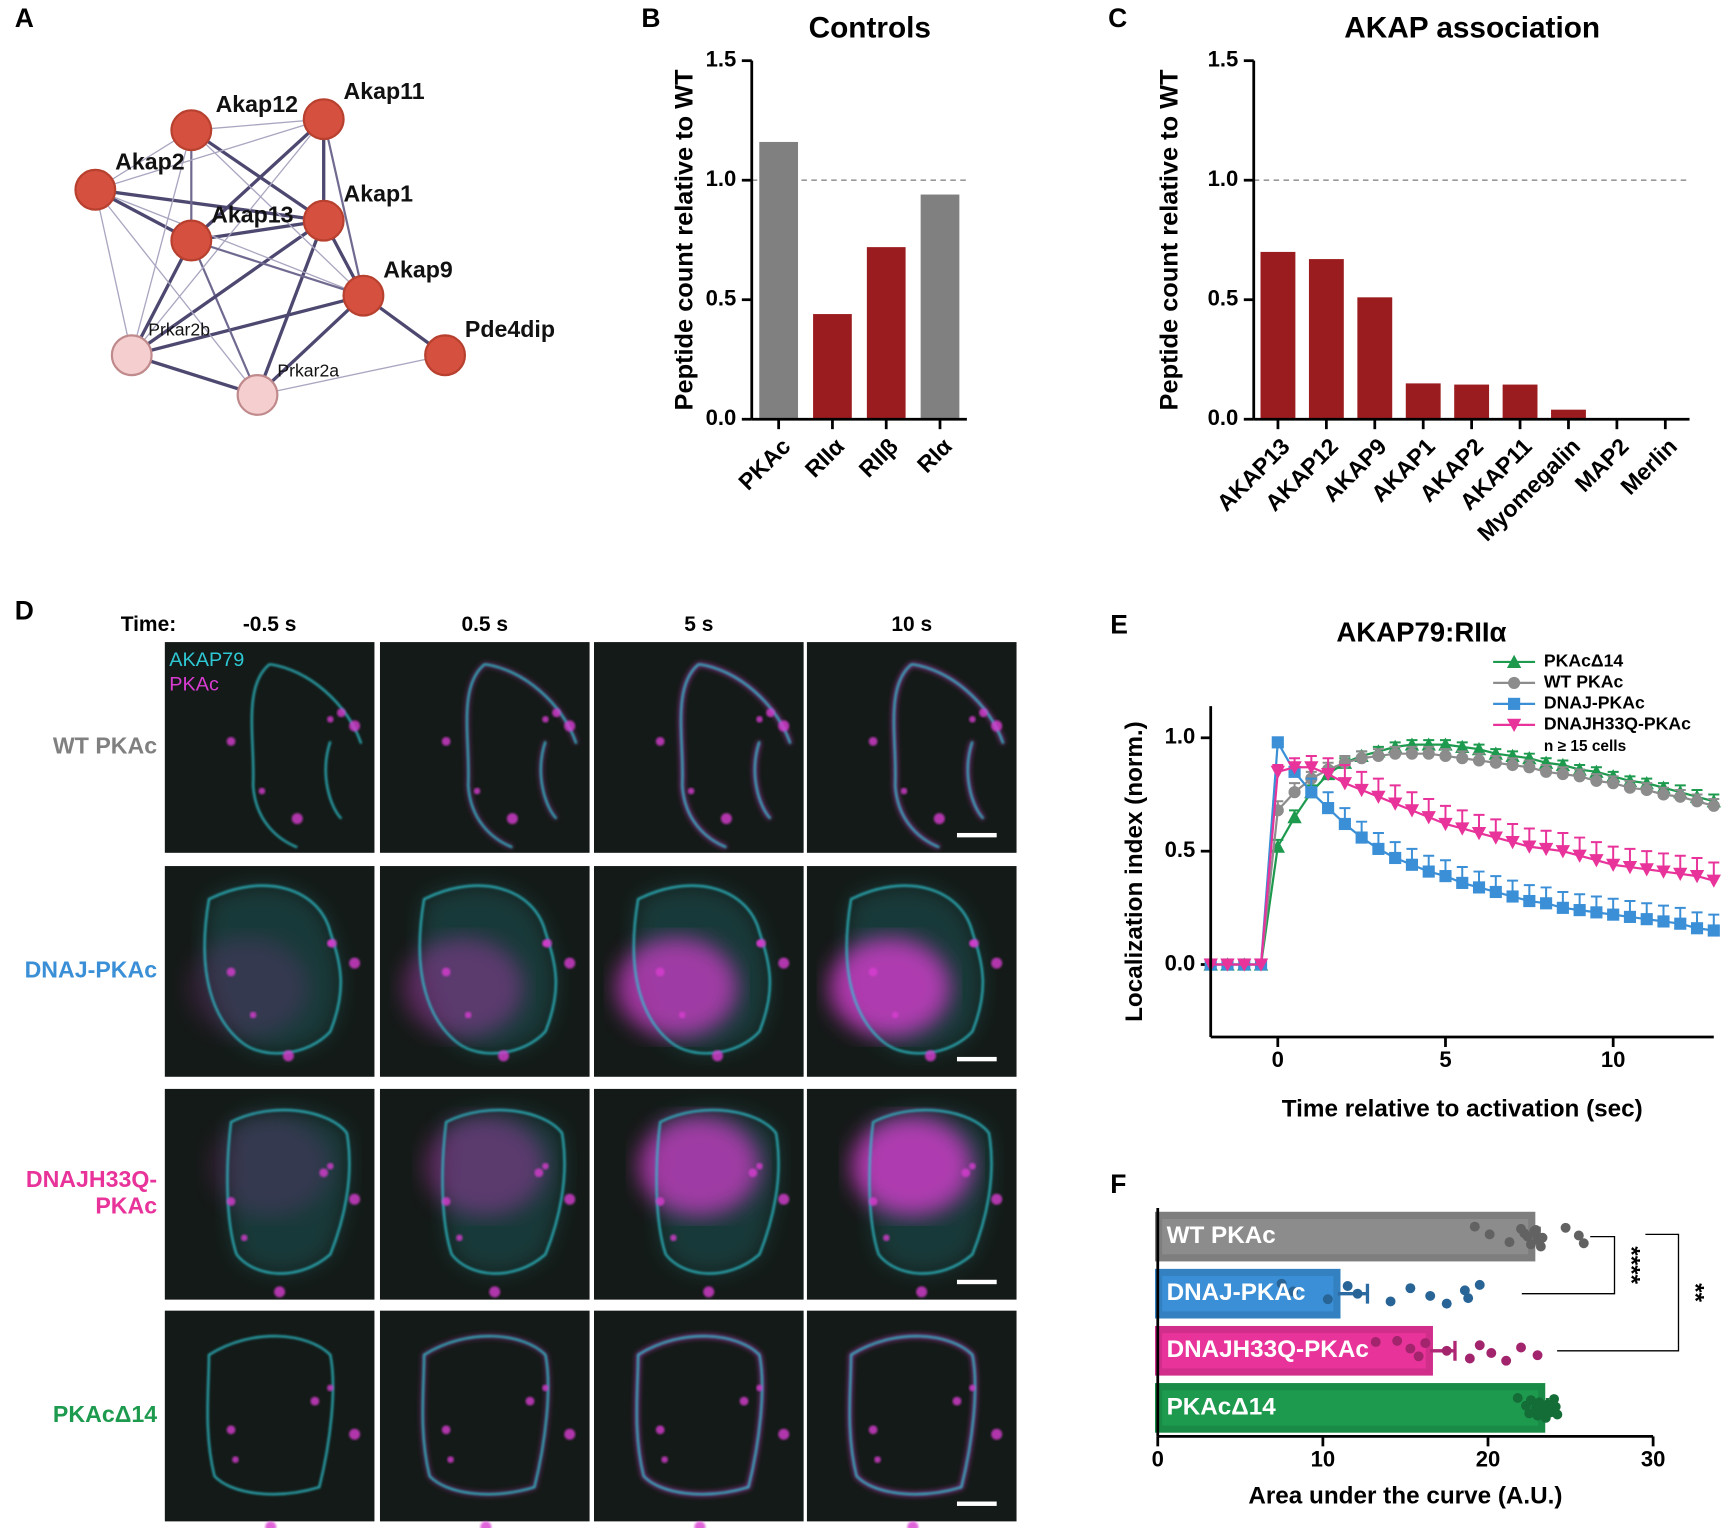  I want to click on node-label: Akap1, so click(379, 193).